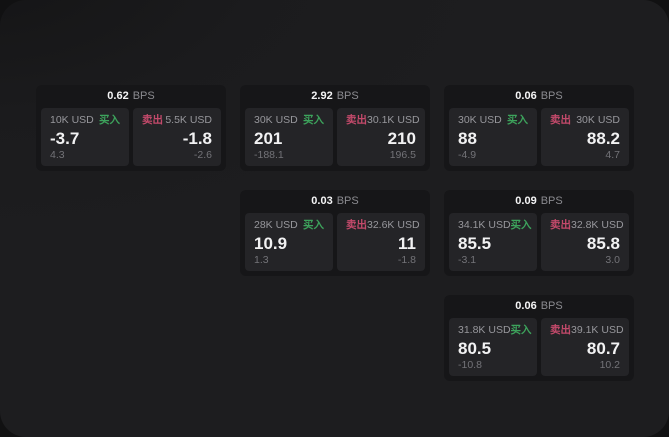 This screenshot has height=437, width=669. Describe the element at coordinates (475, 243) in the screenshot. I see `buy-price: 85.5` at that location.